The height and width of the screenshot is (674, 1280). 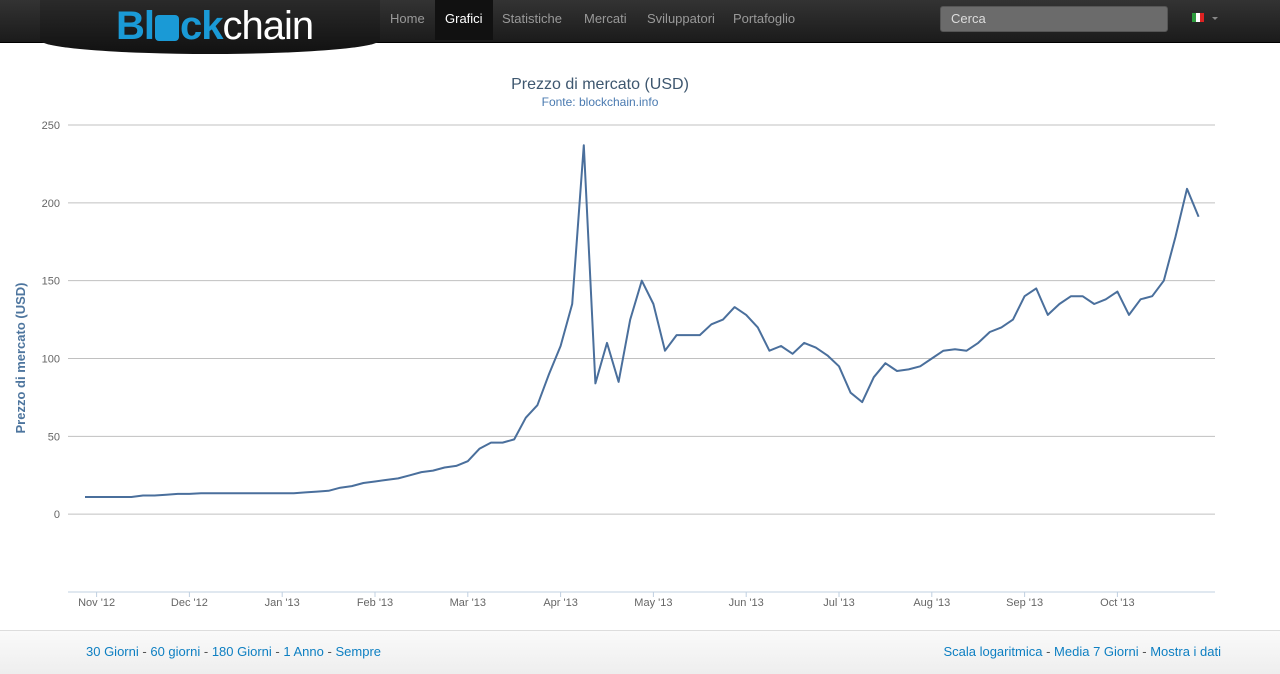 I want to click on x-tick-label: Nov '12, so click(x=96, y=603).